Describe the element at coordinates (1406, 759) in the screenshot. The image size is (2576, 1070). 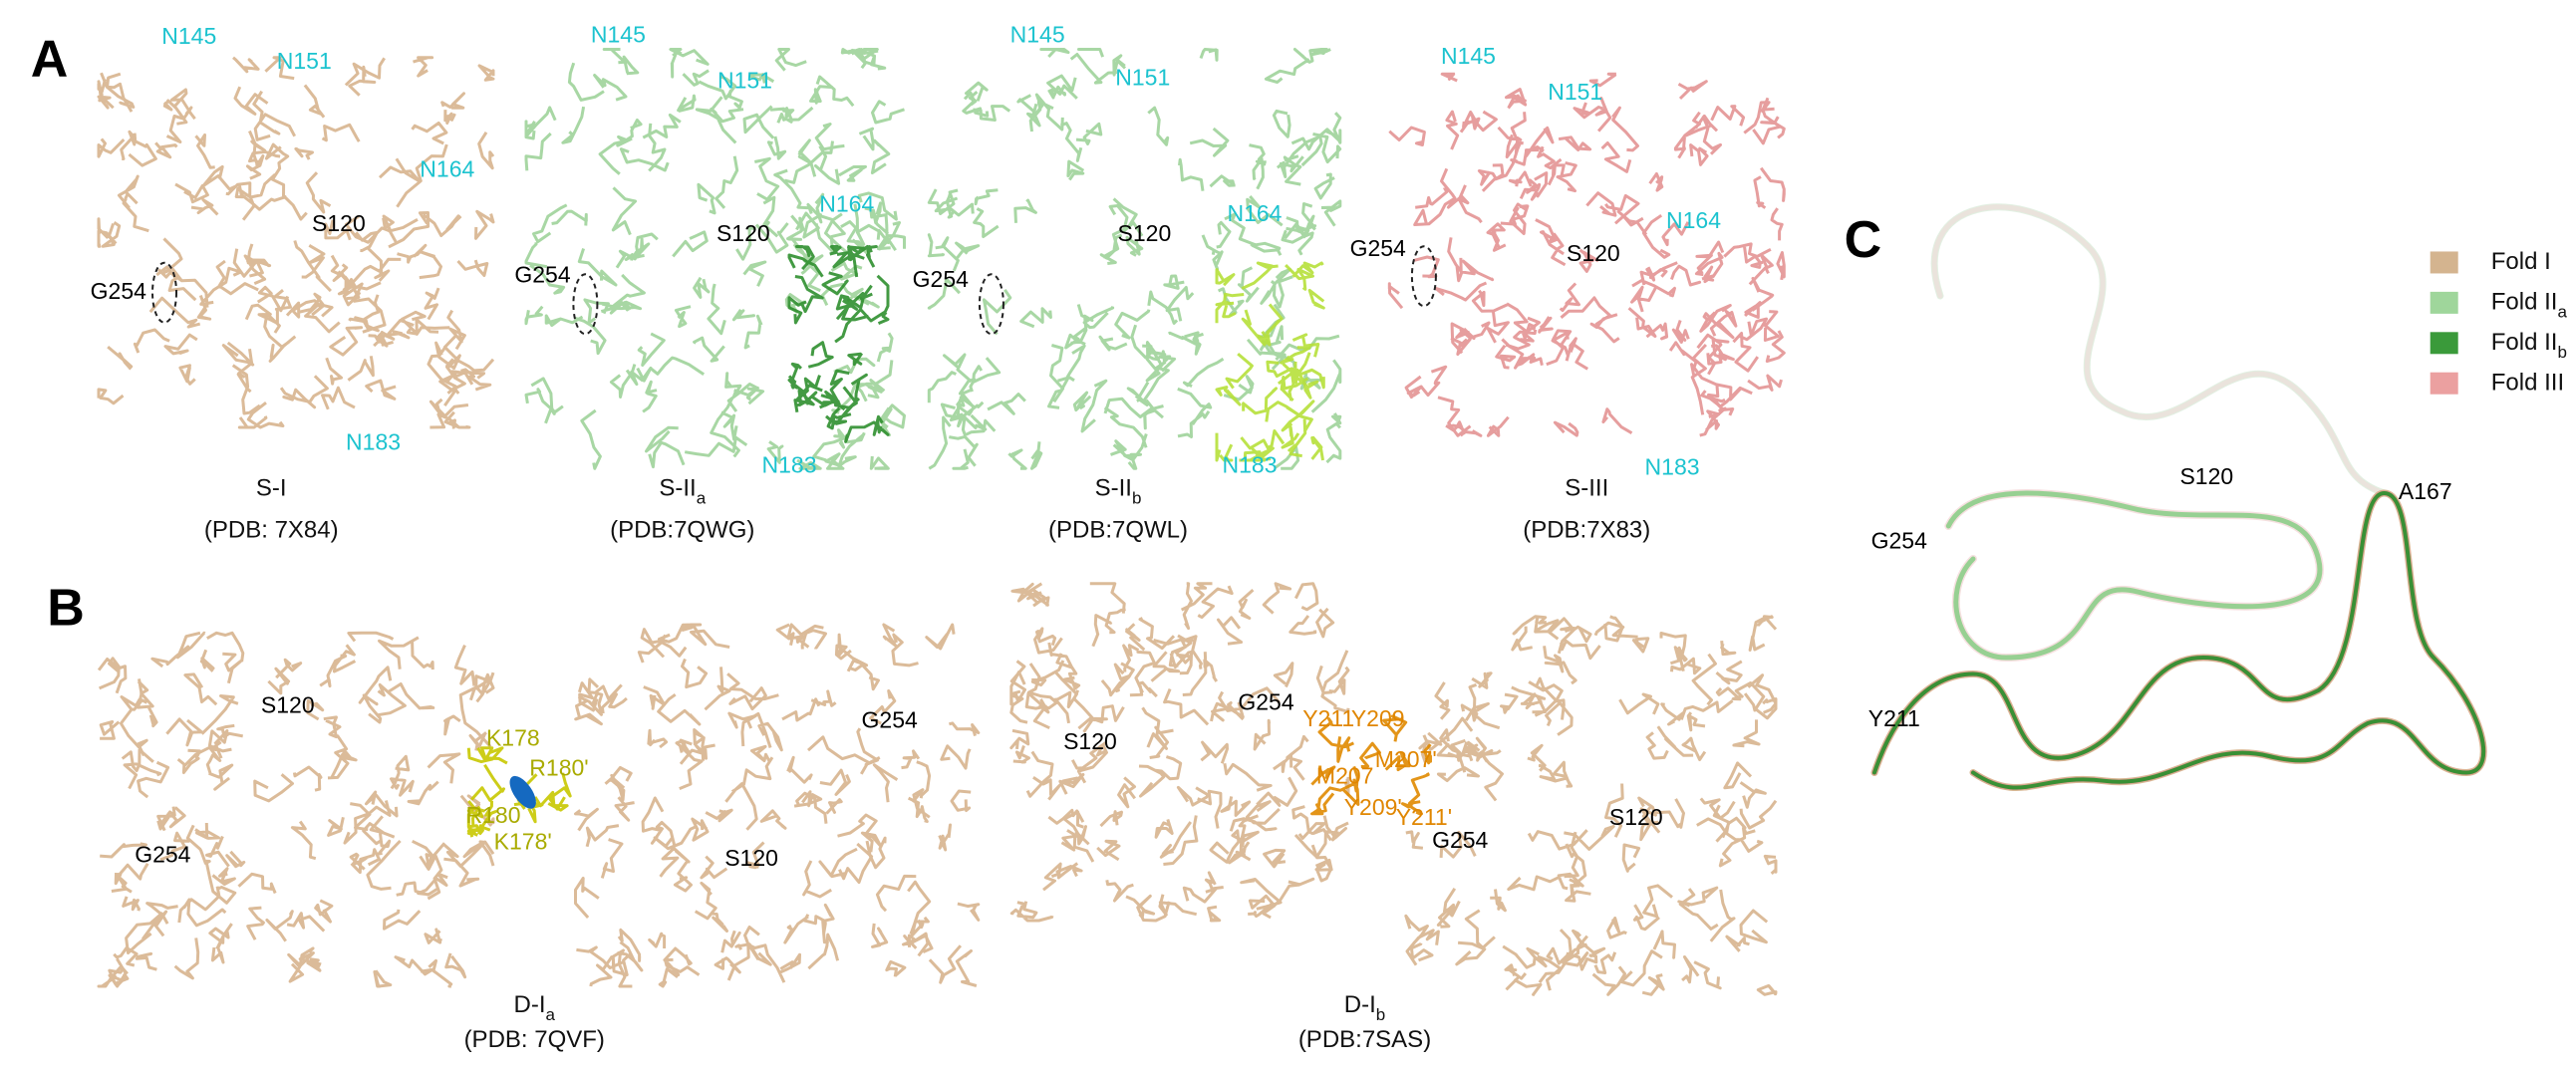
I see `residue-label: M207'` at that location.